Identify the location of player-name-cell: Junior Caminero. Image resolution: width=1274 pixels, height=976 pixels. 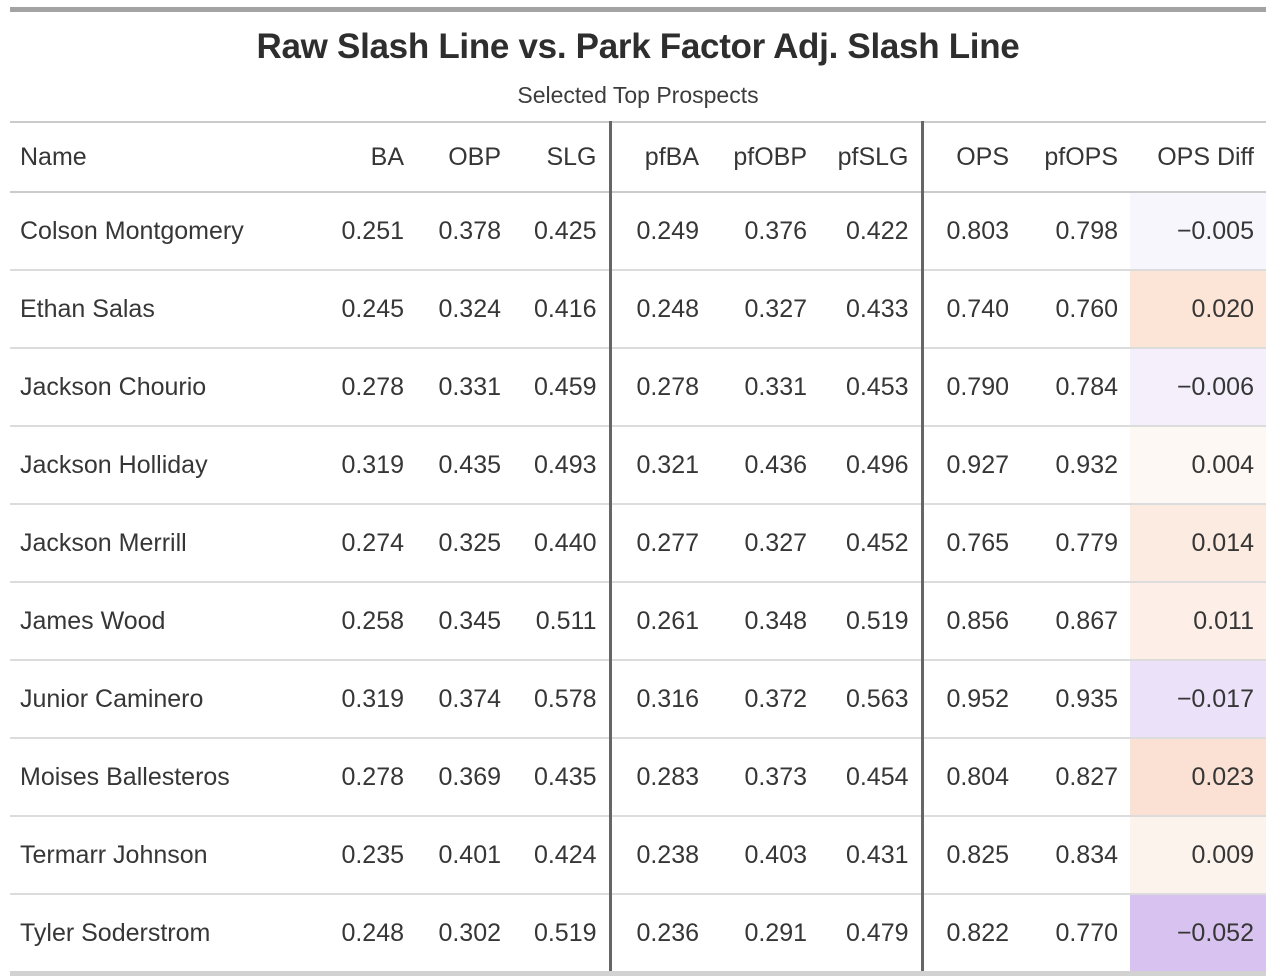
(163, 699).